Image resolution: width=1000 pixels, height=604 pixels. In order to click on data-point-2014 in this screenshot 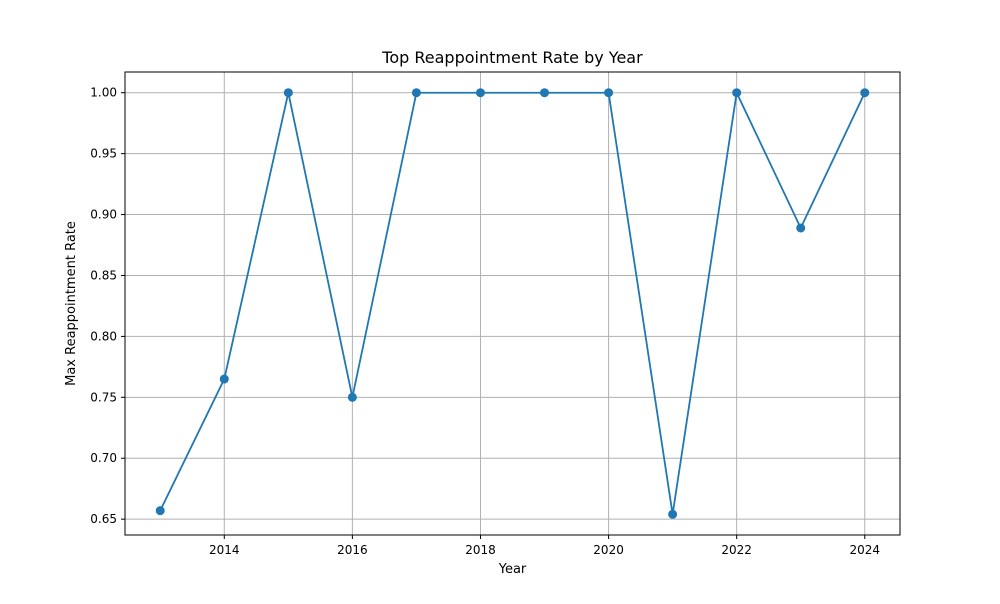, I will do `click(224, 379)`.